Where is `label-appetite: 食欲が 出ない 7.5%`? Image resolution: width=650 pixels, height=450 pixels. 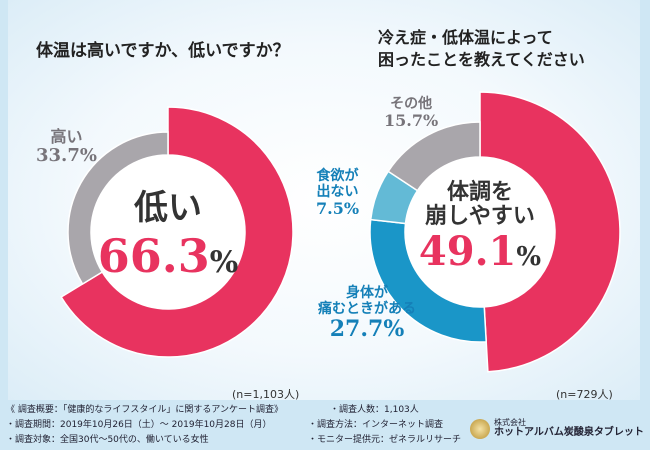 label-appetite: 食欲が 出ない 7.5% is located at coordinates (338, 193).